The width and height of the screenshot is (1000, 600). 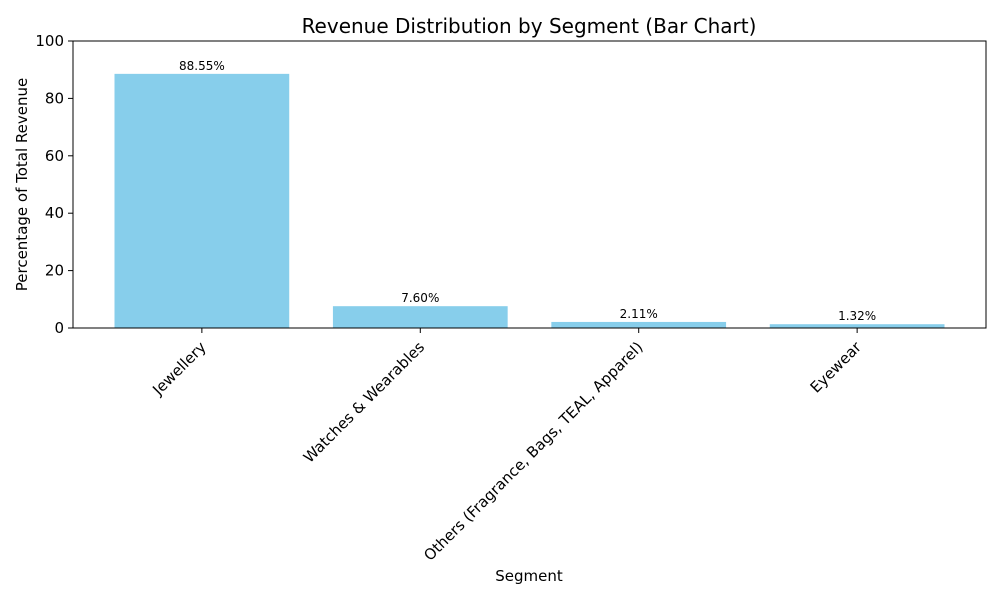 I want to click on y-axis: 0 20 40 60 80 100, so click(x=54, y=184).